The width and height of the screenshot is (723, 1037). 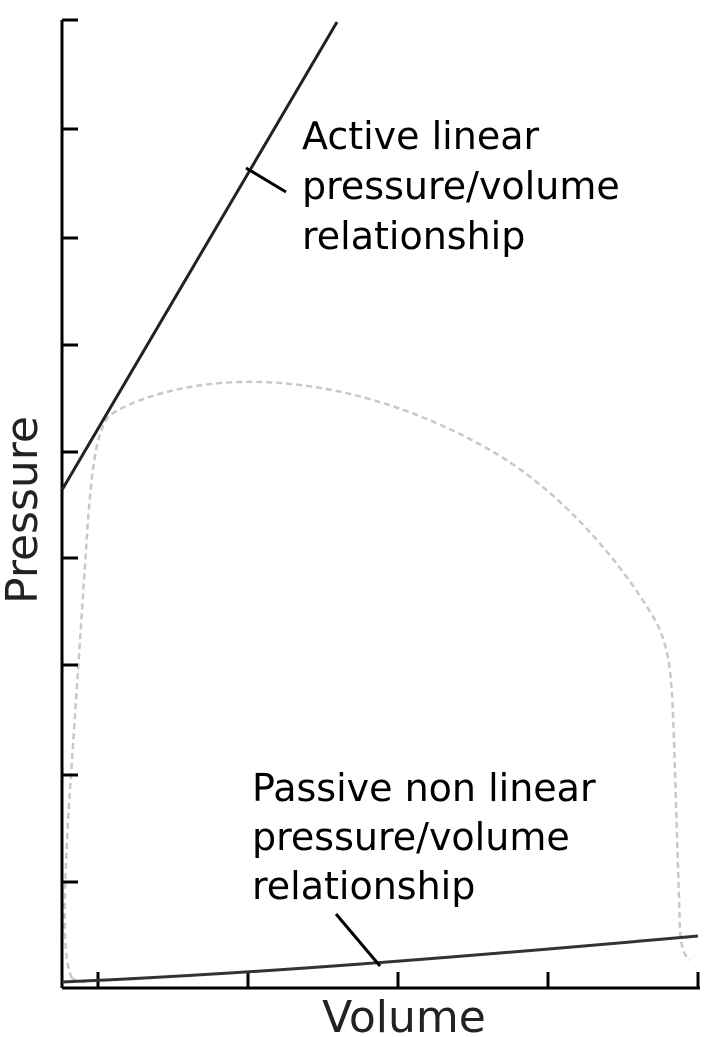 What do you see at coordinates (266, 180) in the screenshot?
I see `active-annotation-leader` at bounding box center [266, 180].